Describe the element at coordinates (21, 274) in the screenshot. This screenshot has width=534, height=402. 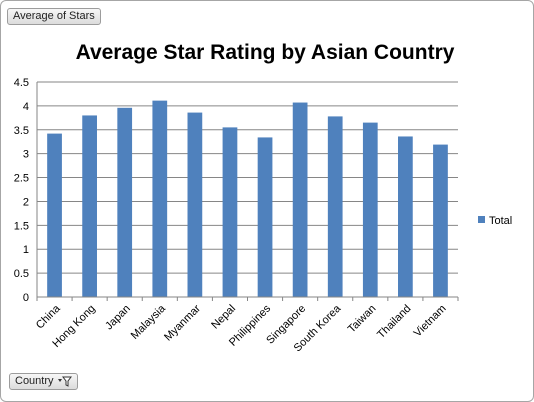
I see `y-tick-label: 0.5` at that location.